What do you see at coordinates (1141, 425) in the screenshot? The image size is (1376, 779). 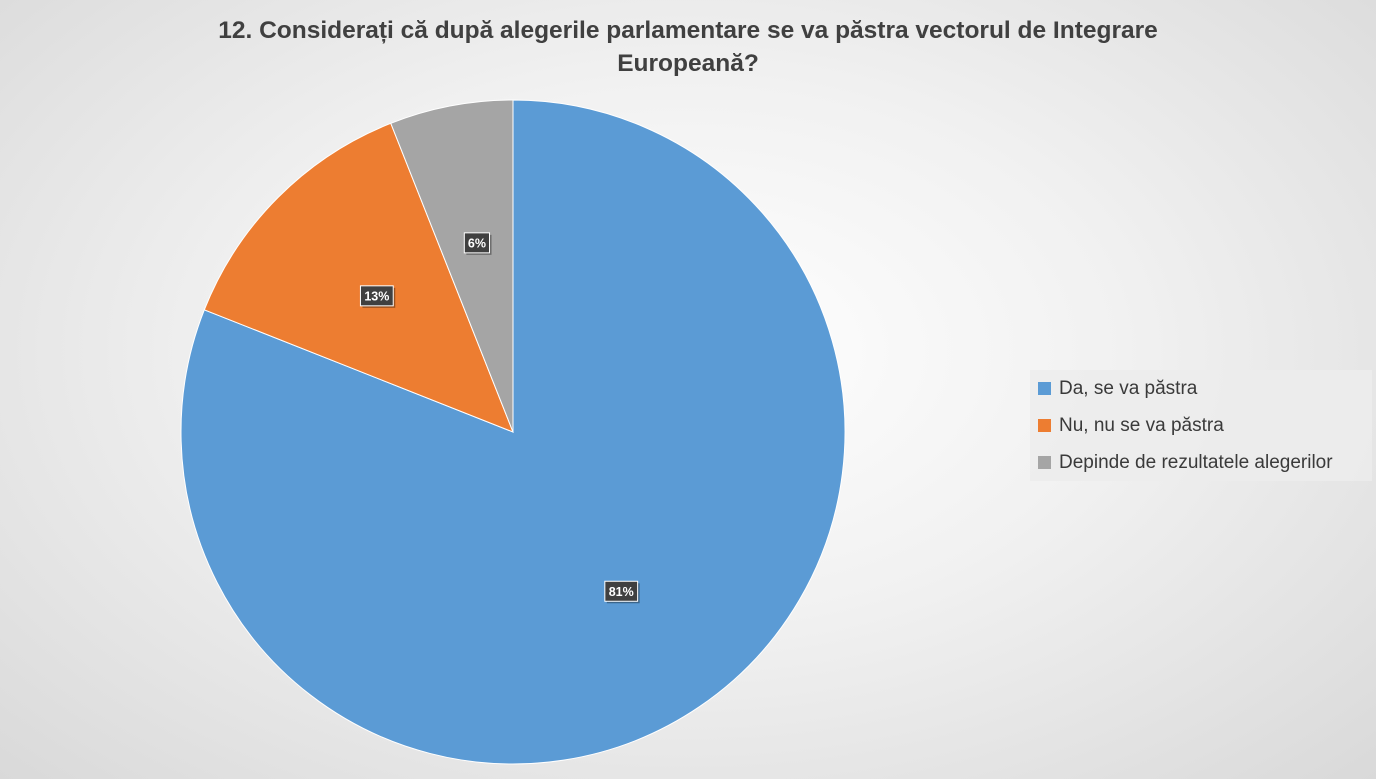 I see `legend-label: Nu, nu se va păstra` at bounding box center [1141, 425].